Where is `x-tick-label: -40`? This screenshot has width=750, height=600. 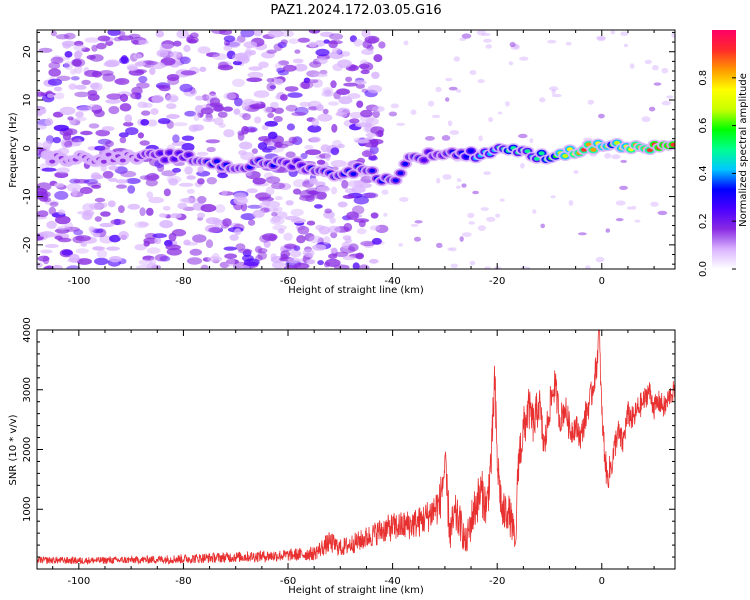 x-tick-label: -40 is located at coordinates (392, 281).